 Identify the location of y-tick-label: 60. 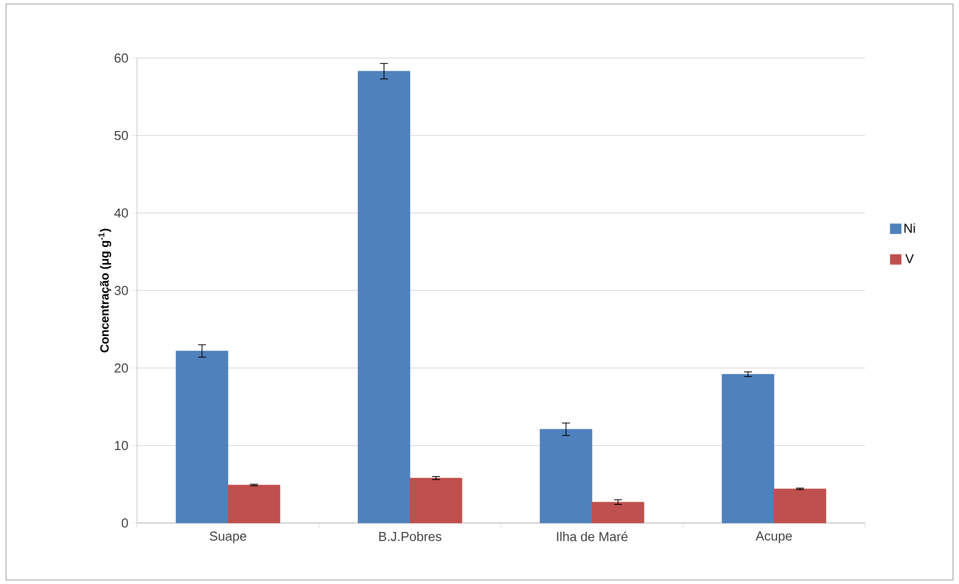
(121, 58).